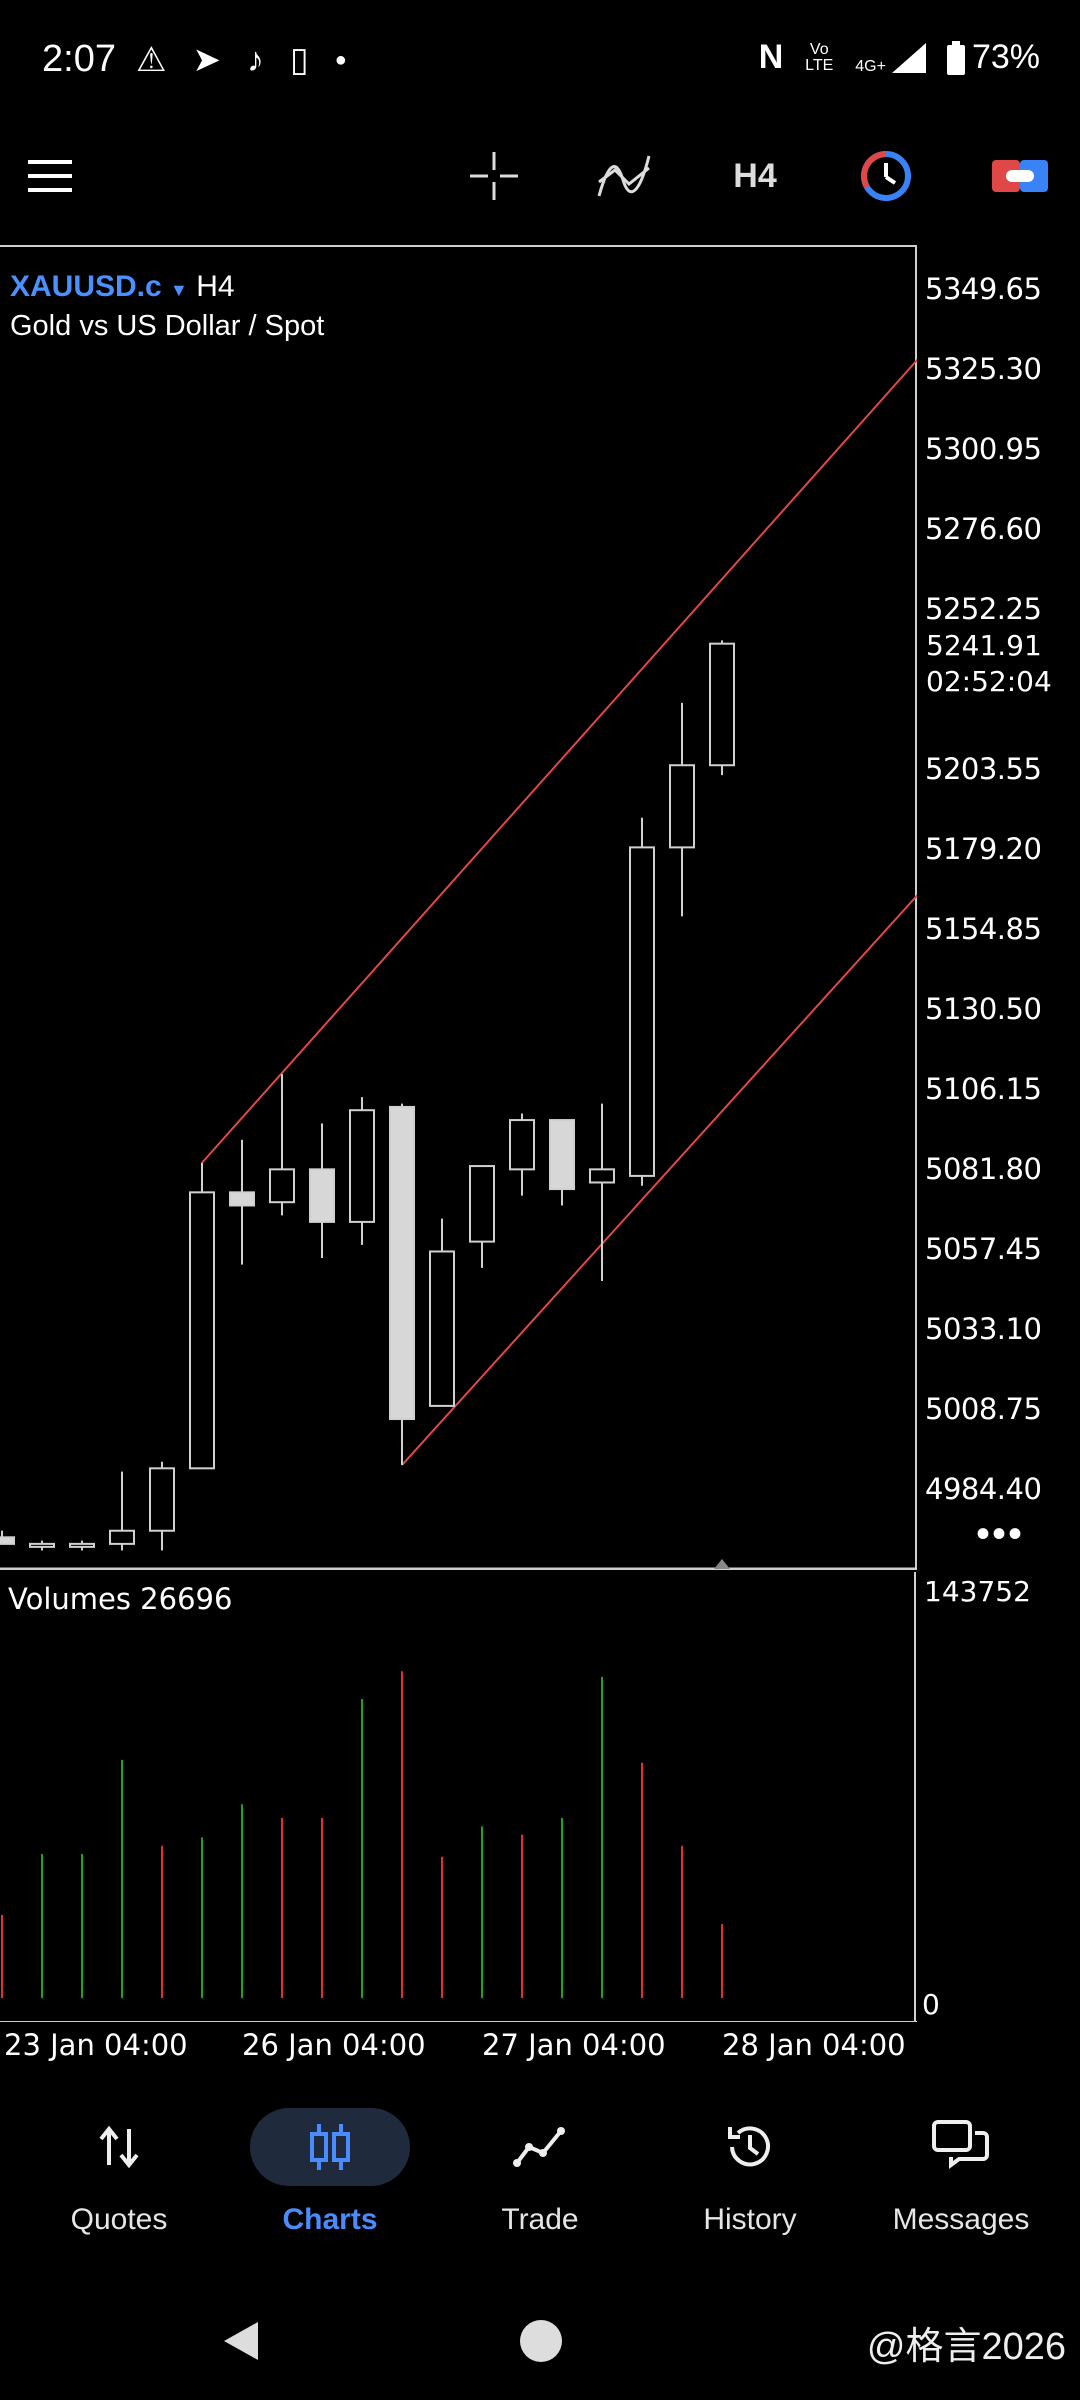 The height and width of the screenshot is (2400, 1080). What do you see at coordinates (541, 2341) in the screenshot?
I see `home-icon` at bounding box center [541, 2341].